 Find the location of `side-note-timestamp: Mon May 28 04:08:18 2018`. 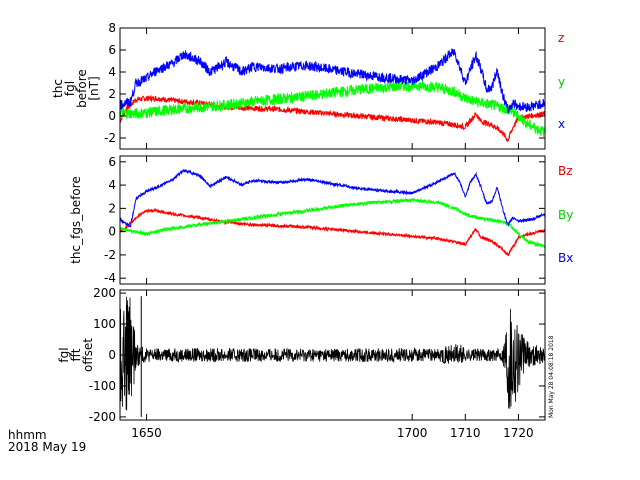

side-note-timestamp: Mon May 28 04:08:18 2018 is located at coordinates (551, 376).